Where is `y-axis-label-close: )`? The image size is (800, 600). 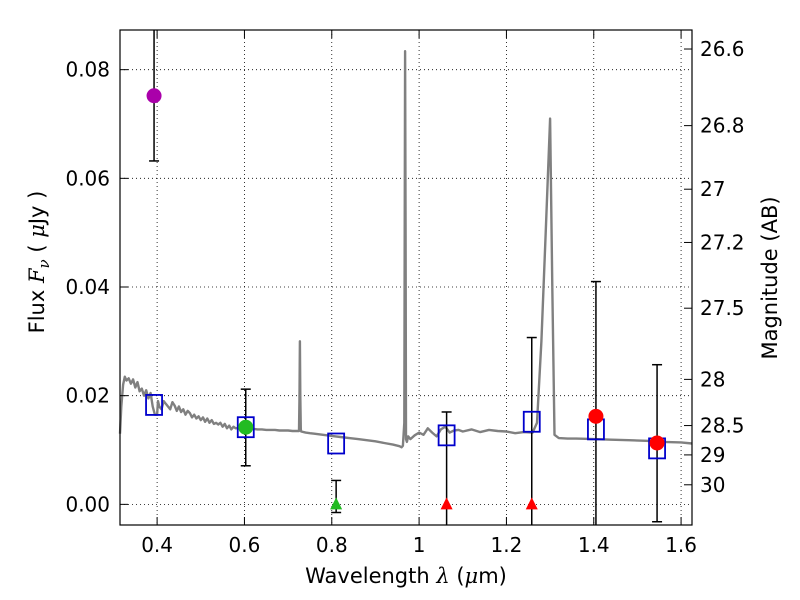
y-axis-label-close: ) is located at coordinates (37, 198).